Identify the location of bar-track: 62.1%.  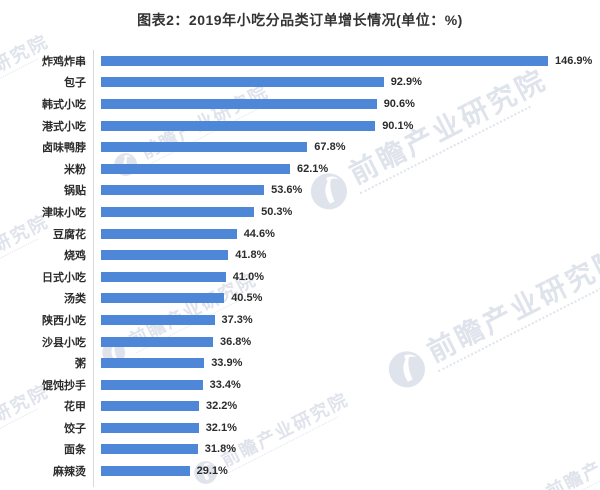
(350, 169).